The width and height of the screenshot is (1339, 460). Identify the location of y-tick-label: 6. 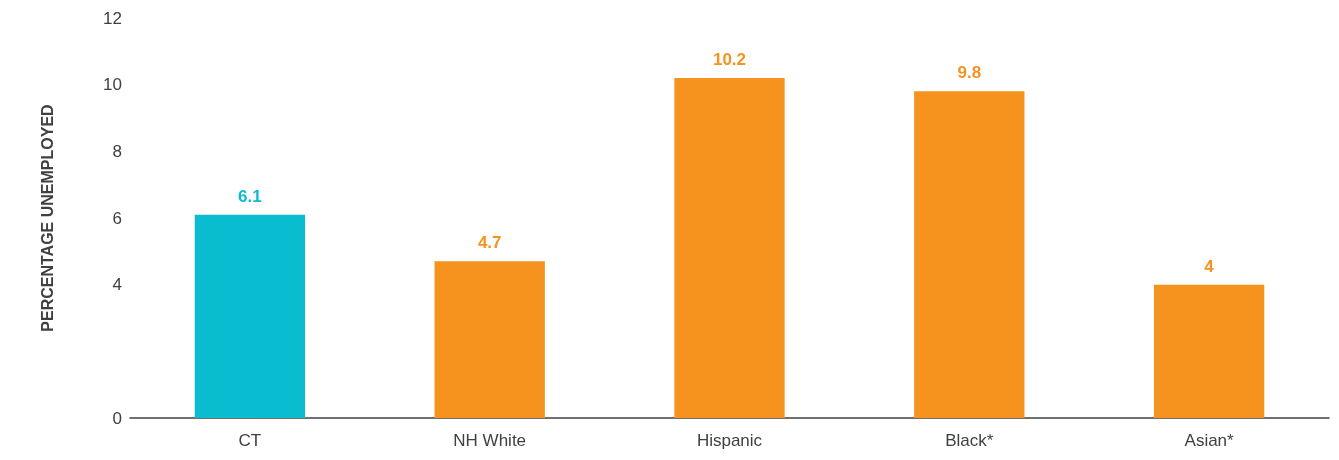
(117, 218).